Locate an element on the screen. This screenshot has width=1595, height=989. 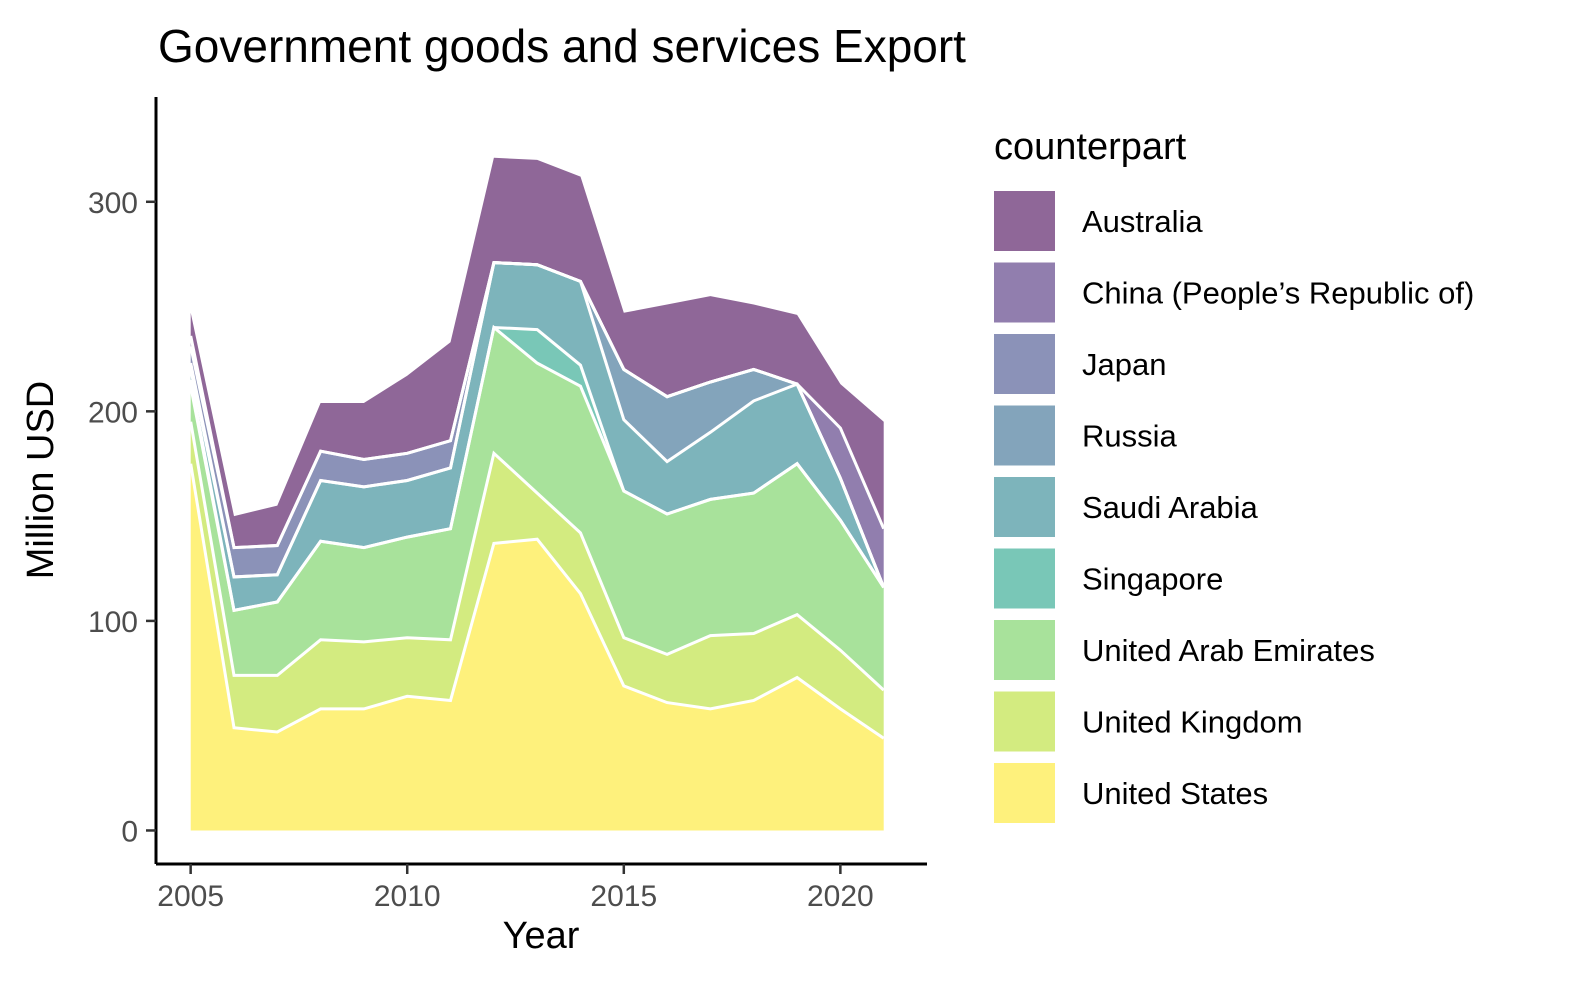
y-tick-label: 300 is located at coordinates (113, 203).